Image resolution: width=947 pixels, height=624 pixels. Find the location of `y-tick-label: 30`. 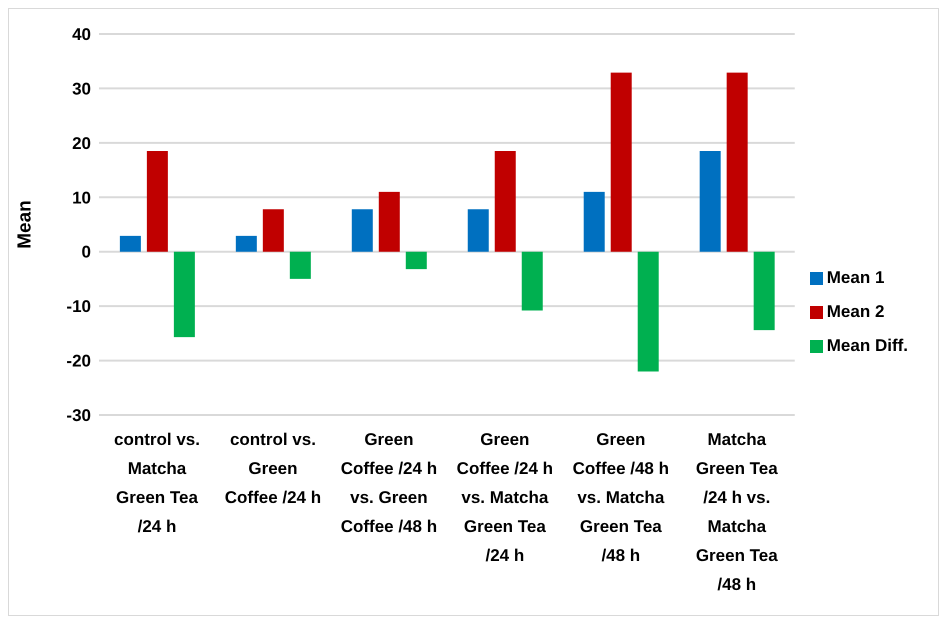

y-tick-label: 30 is located at coordinates (81, 88).